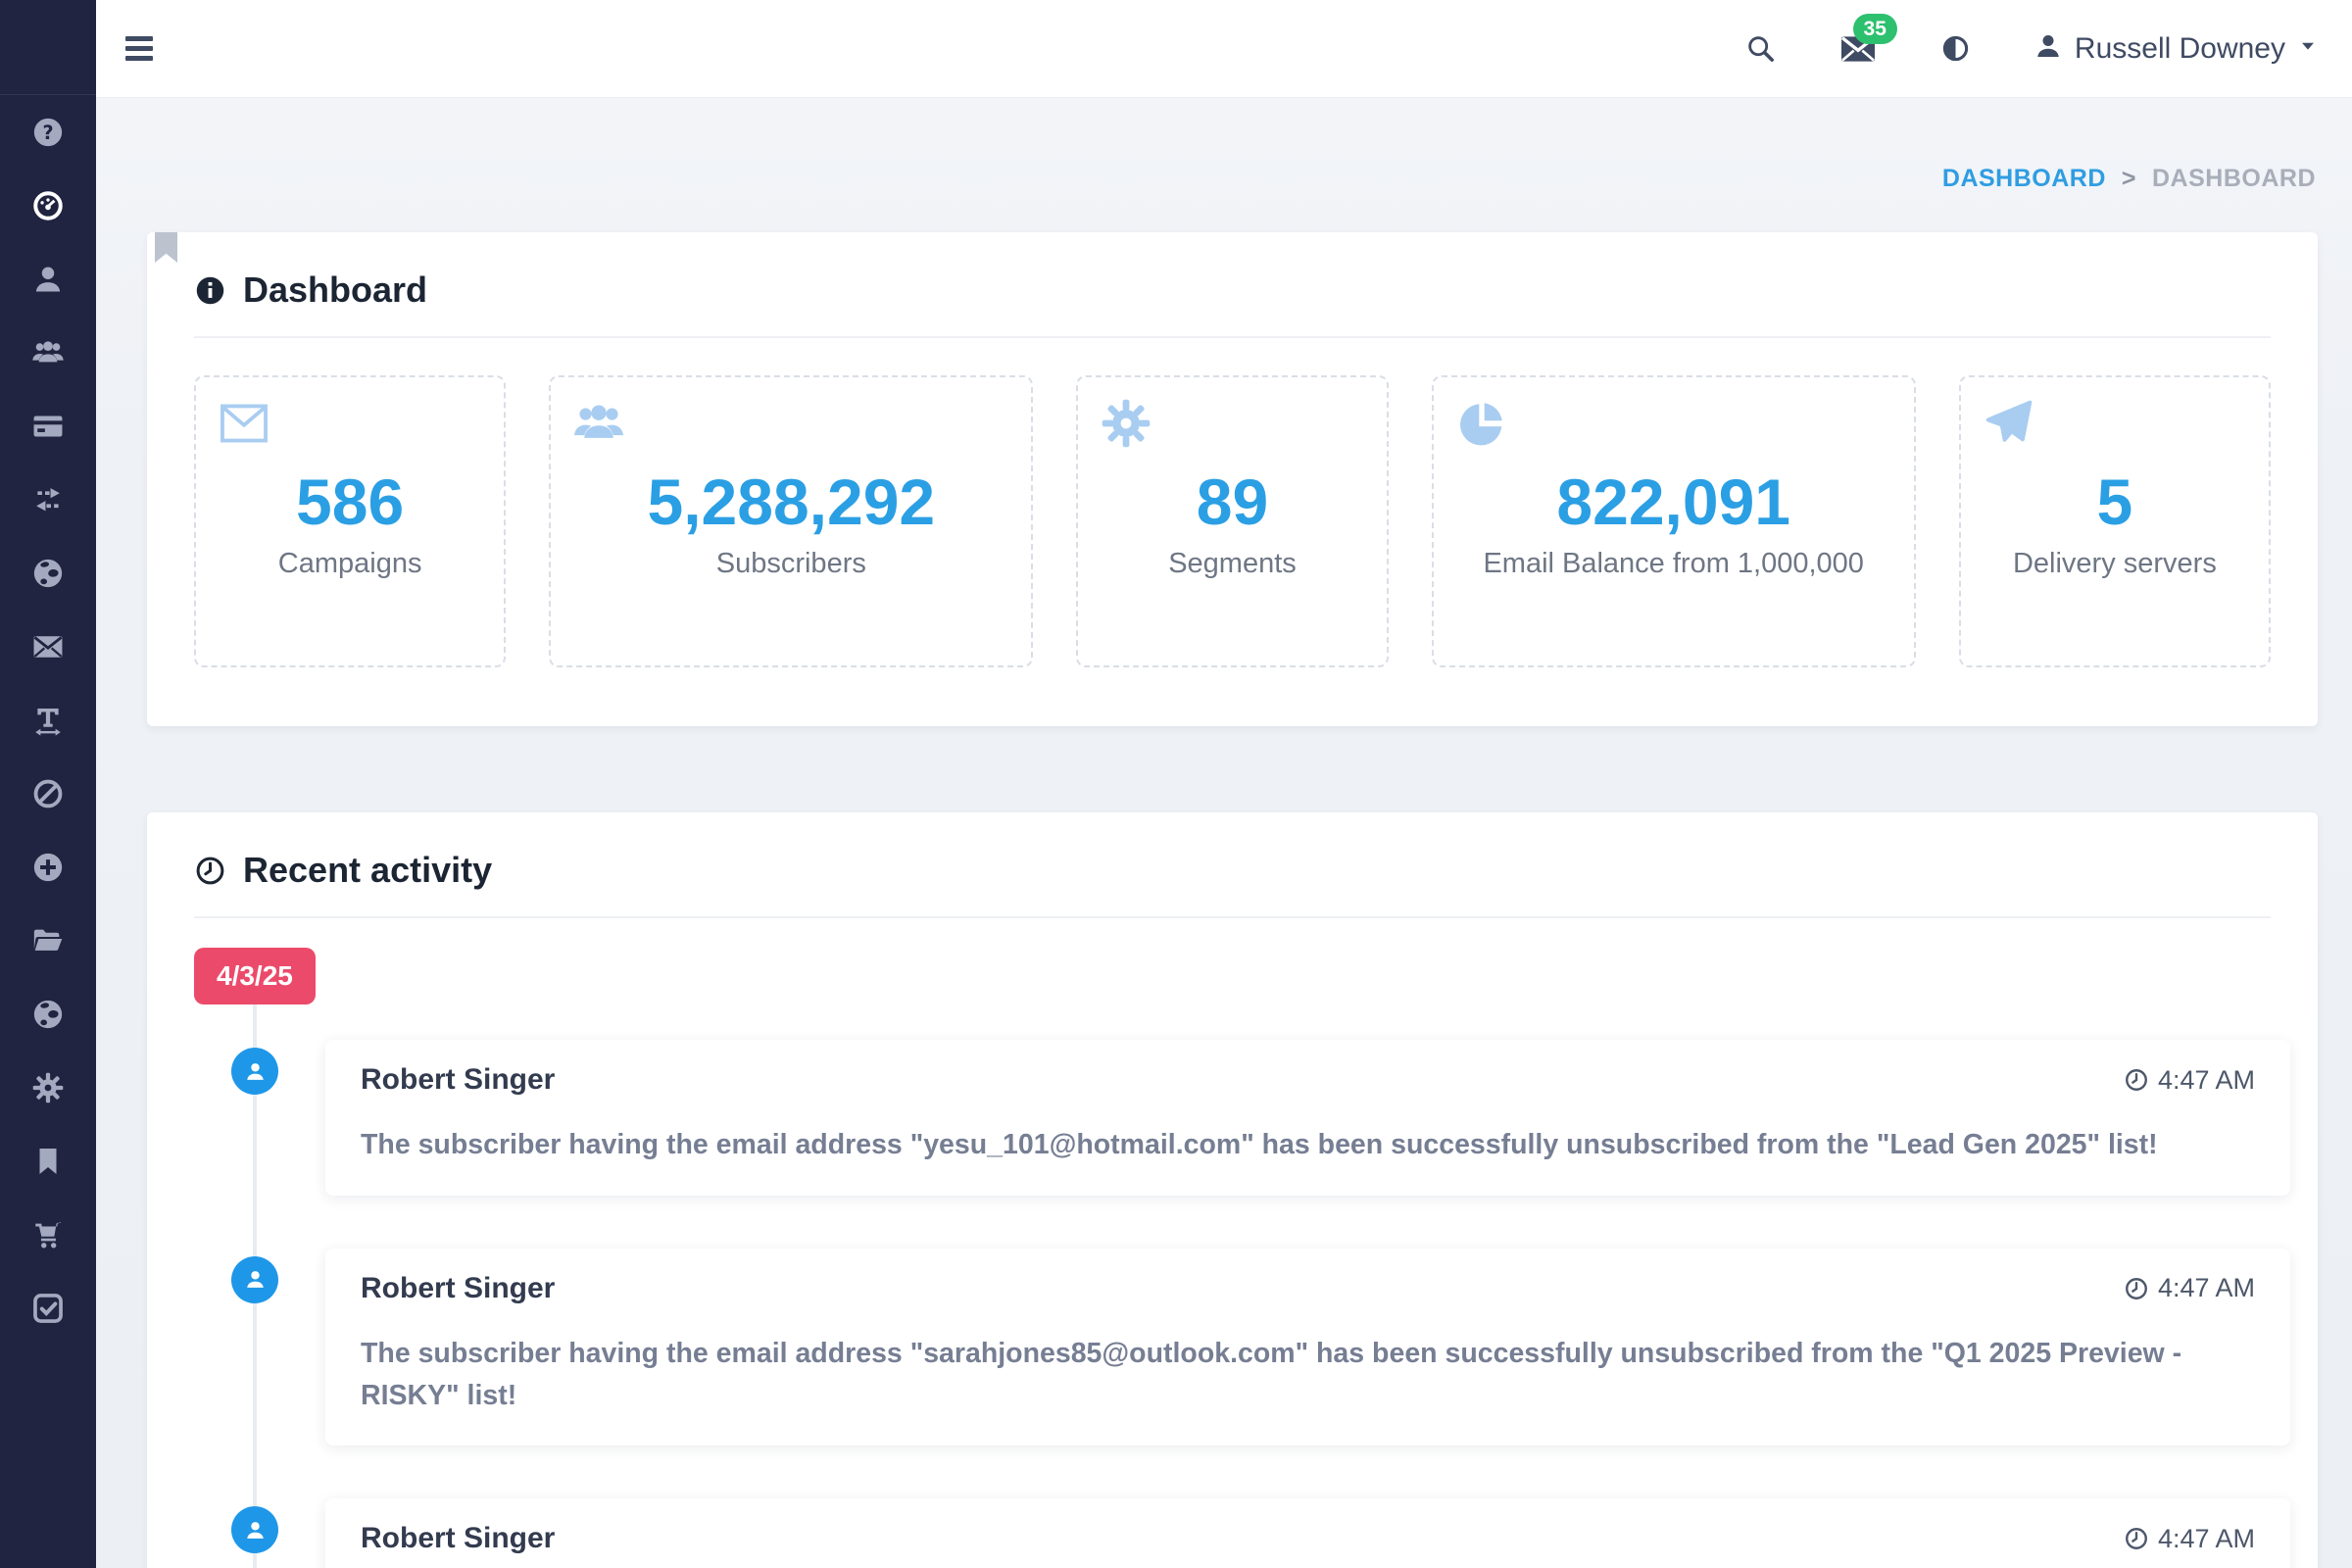 This screenshot has width=2352, height=1568. I want to click on topbar: 35 Russell Downey, so click(1224, 49).